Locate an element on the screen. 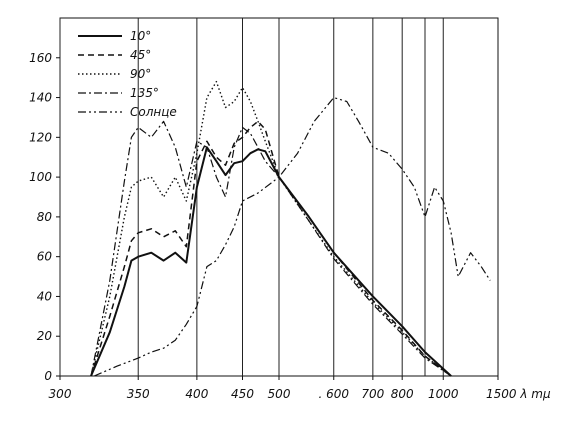  y-axis: 0 20 40 60 80 100 120 140 160 is located at coordinates (44, 217).